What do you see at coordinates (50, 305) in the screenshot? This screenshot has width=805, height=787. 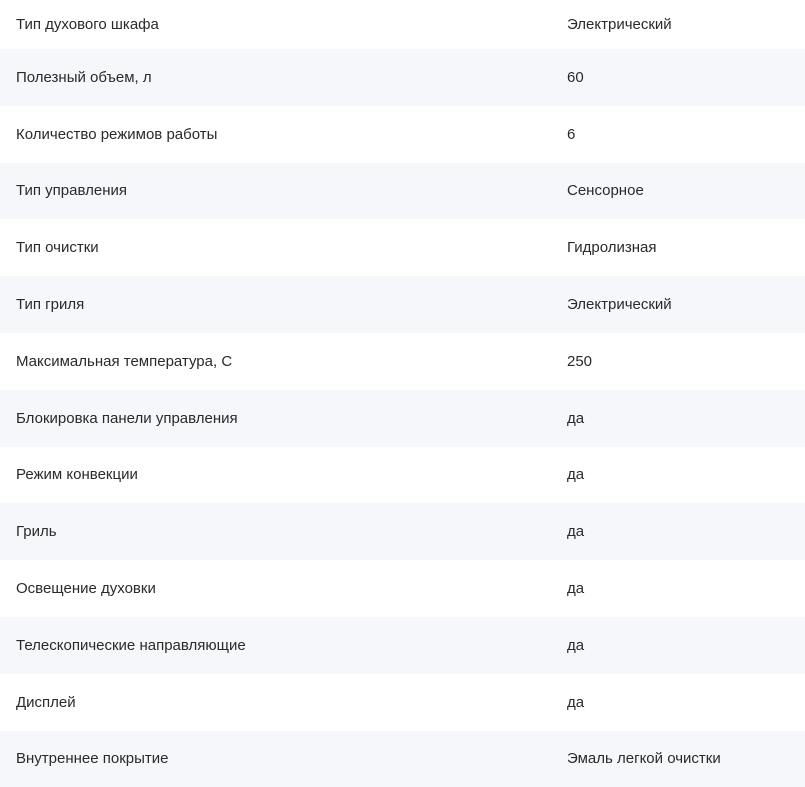 I see `spec-label: Тип гриля` at bounding box center [50, 305].